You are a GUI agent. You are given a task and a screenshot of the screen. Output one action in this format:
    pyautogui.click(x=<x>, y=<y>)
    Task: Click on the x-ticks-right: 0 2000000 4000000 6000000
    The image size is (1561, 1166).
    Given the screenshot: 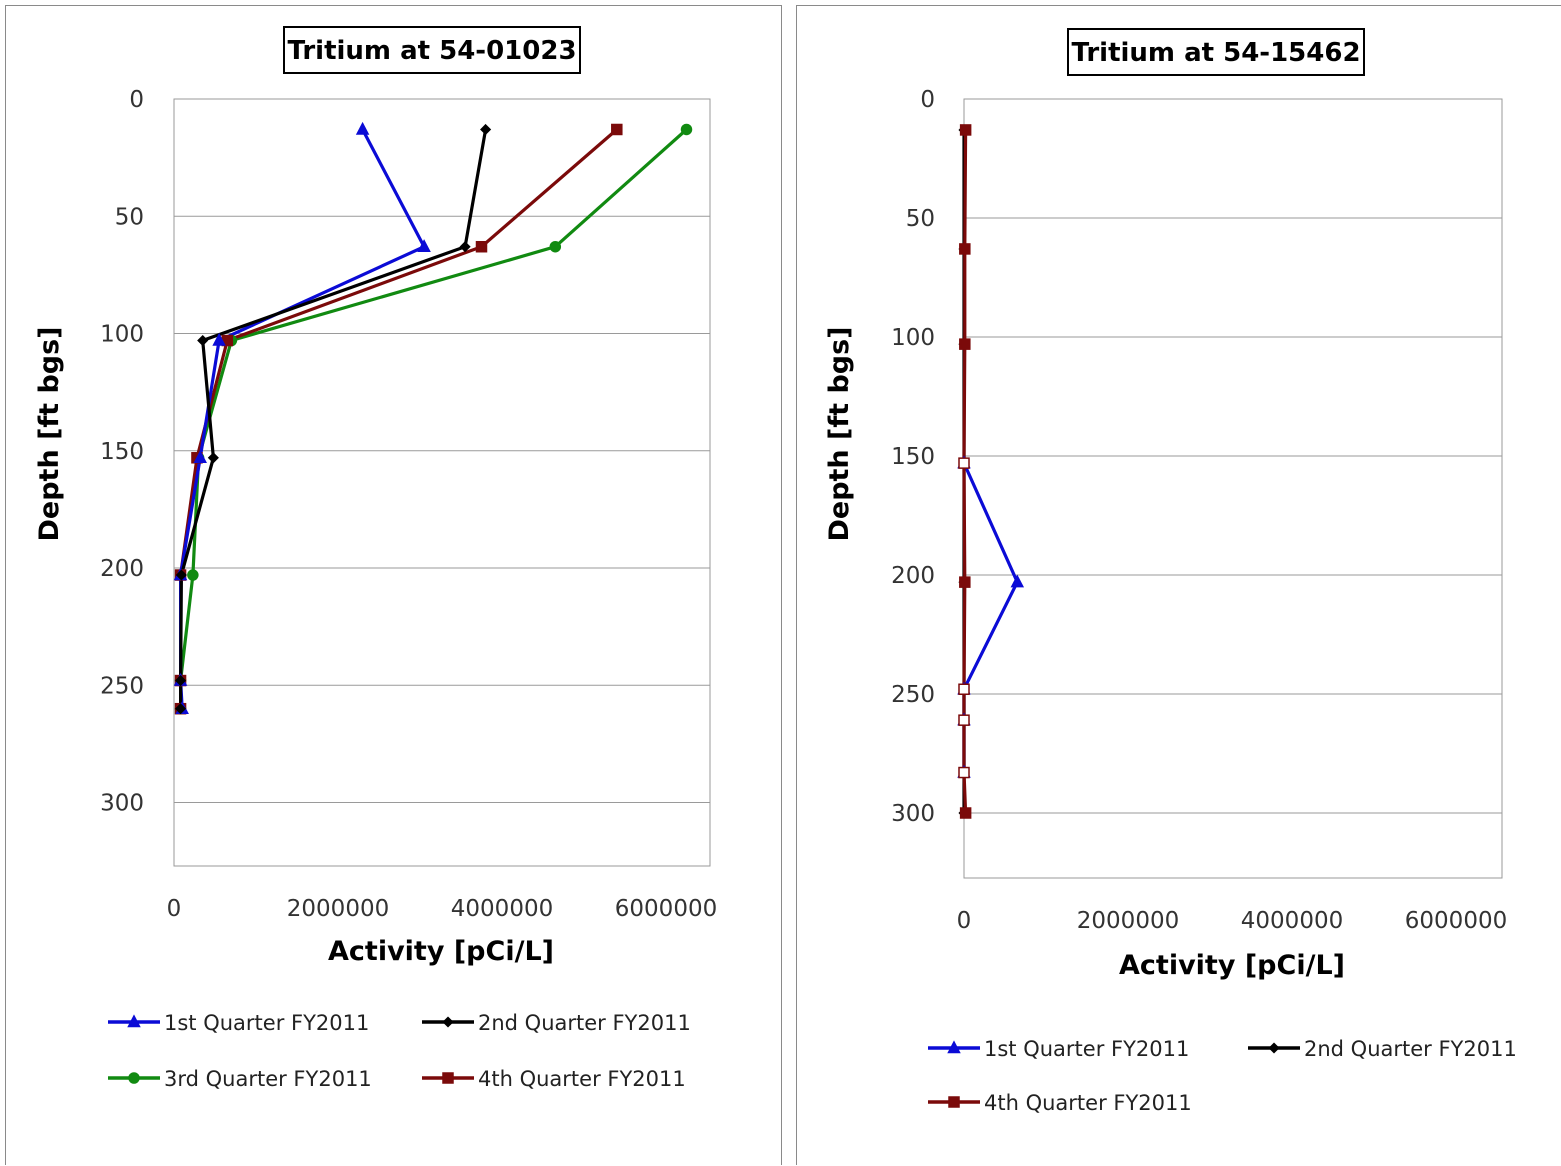 What is the action you would take?
    pyautogui.click(x=1232, y=921)
    